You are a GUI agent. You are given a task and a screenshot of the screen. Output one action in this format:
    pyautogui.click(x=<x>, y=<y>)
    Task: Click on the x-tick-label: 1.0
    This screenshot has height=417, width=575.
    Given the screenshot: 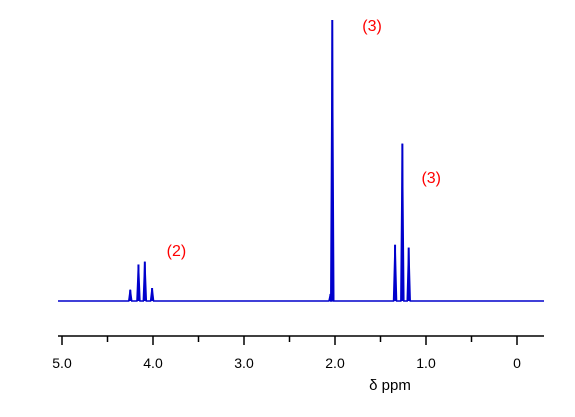 What is the action you would take?
    pyautogui.click(x=426, y=363)
    